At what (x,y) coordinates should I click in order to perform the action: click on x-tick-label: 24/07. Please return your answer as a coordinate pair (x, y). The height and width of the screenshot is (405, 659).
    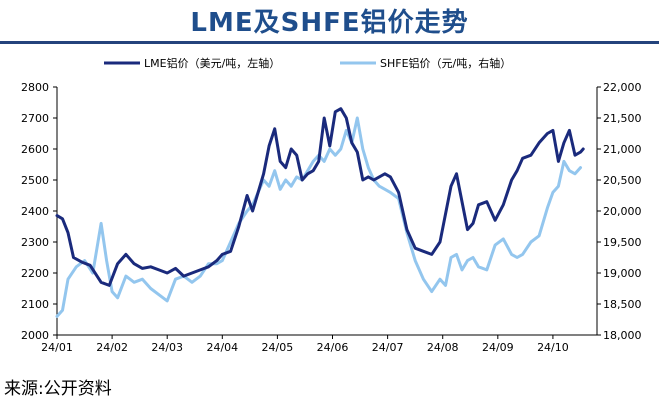
    Looking at the image, I should click on (388, 347).